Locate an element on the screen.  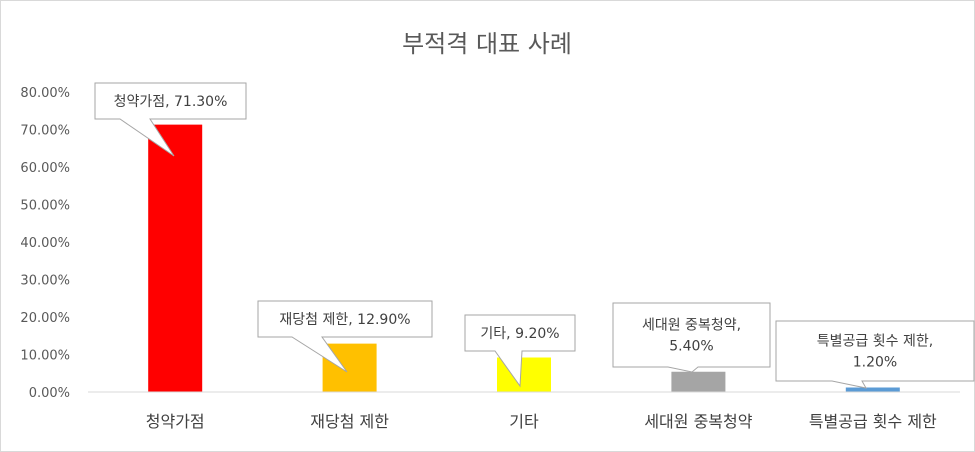
y-tick-label: 0.00% is located at coordinates (49, 393).